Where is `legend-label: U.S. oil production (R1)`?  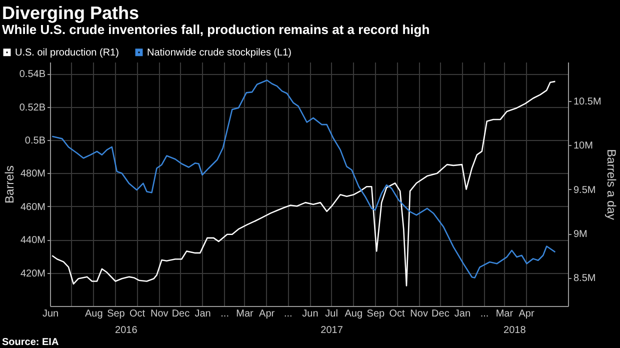
legend-label: U.S. oil production (R1) is located at coordinates (67, 52).